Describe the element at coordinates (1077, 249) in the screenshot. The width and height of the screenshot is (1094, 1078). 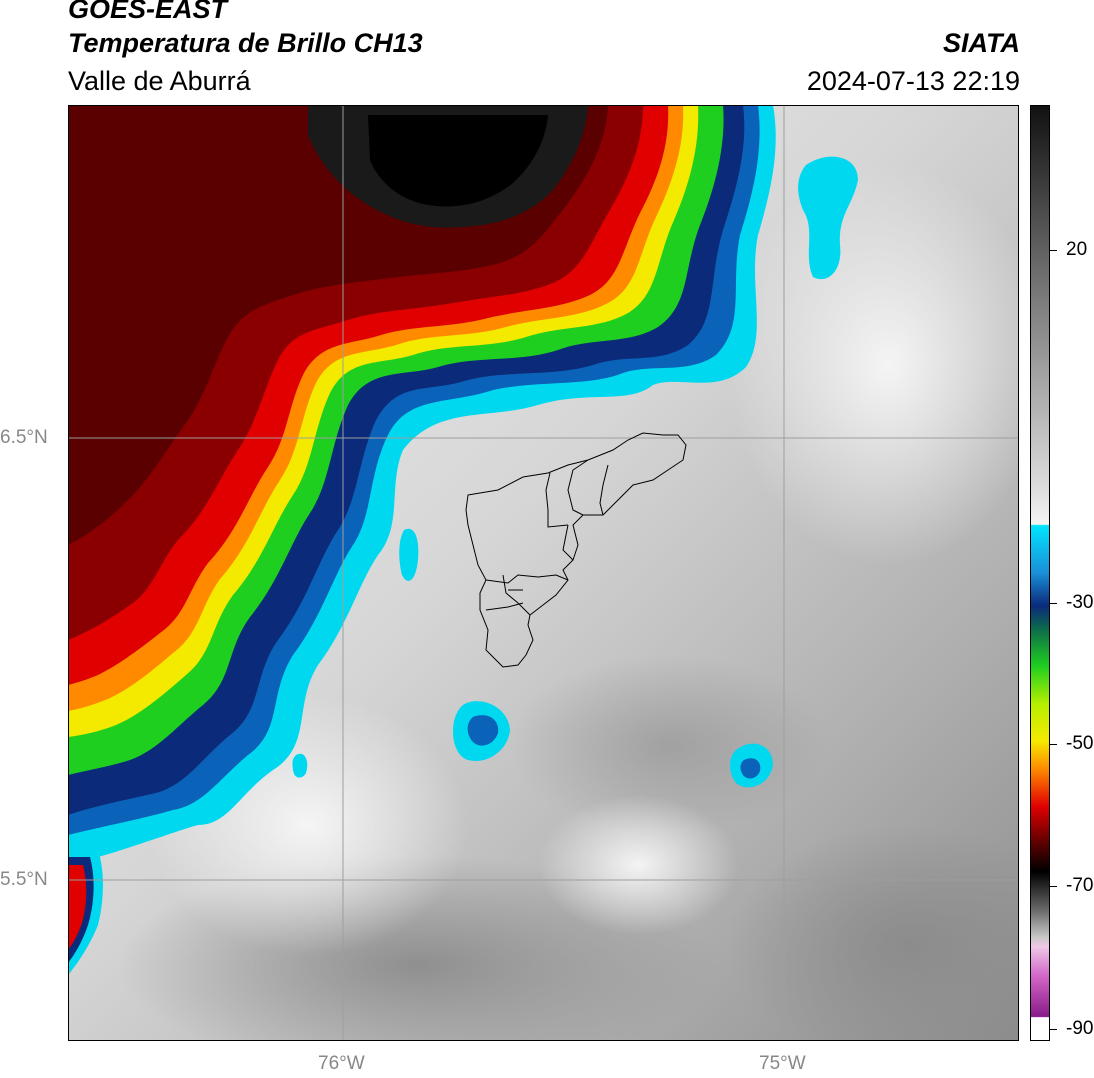
I see `colorbar-label-20: 20` at that location.